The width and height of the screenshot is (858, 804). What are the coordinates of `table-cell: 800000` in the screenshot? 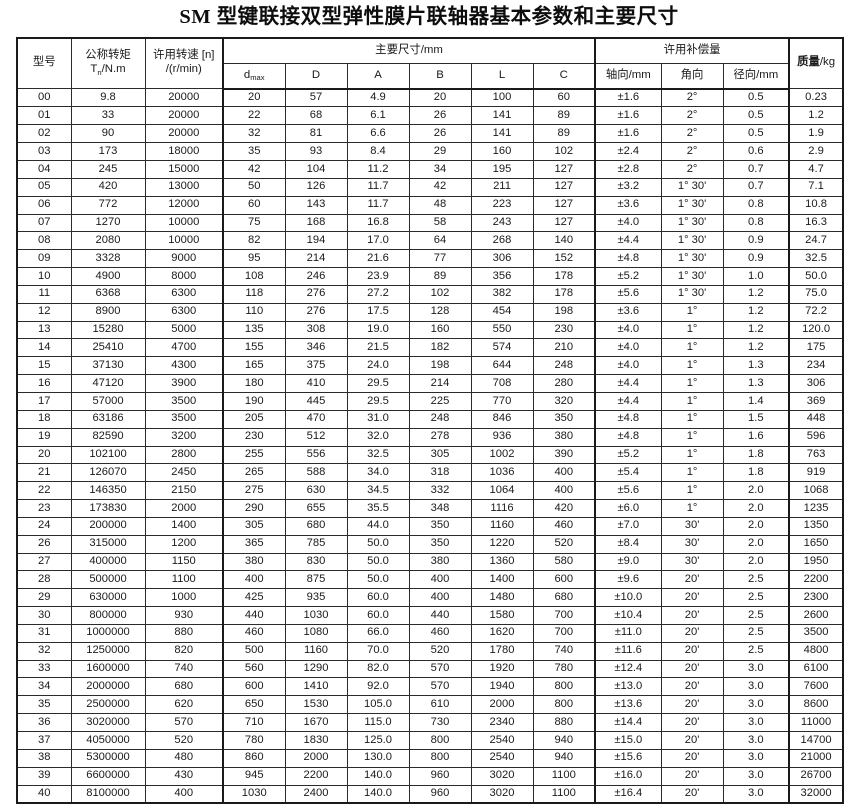 It's located at (108, 615).